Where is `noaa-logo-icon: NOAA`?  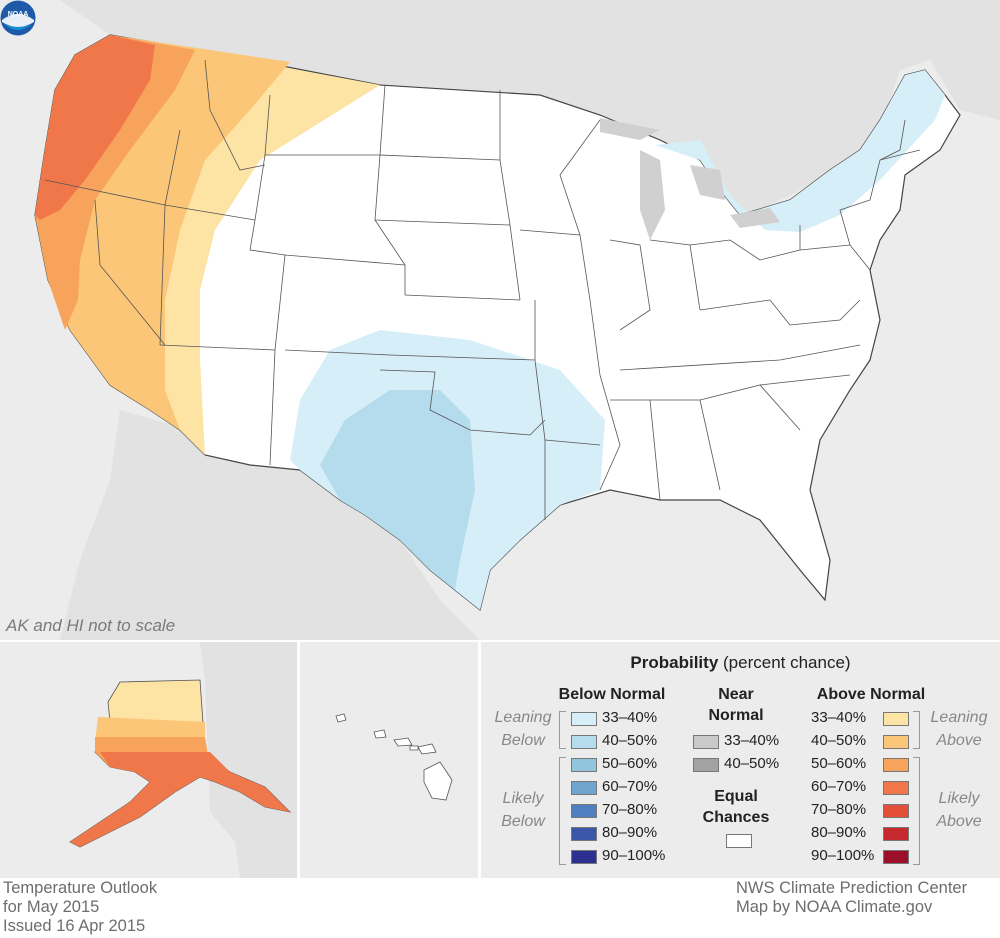
noaa-logo-icon: NOAA is located at coordinates (18, 18).